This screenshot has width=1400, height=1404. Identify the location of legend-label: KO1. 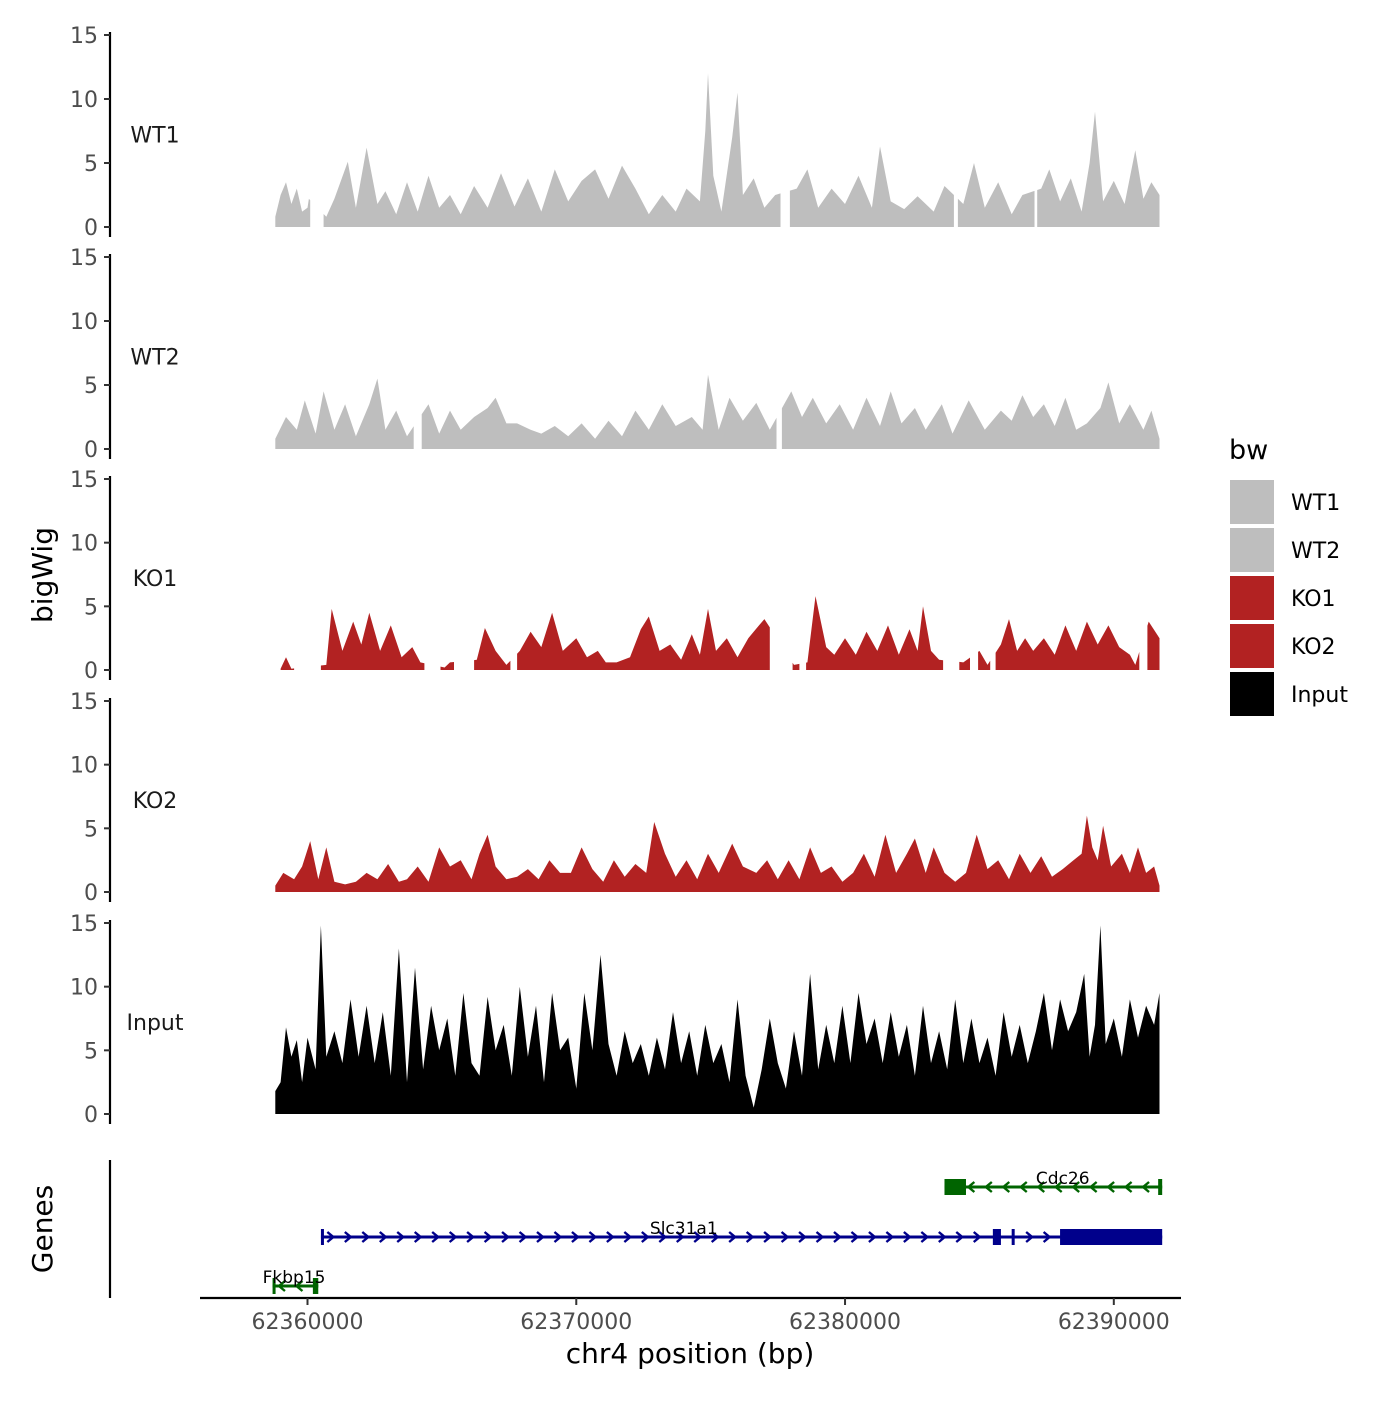
(1313, 599).